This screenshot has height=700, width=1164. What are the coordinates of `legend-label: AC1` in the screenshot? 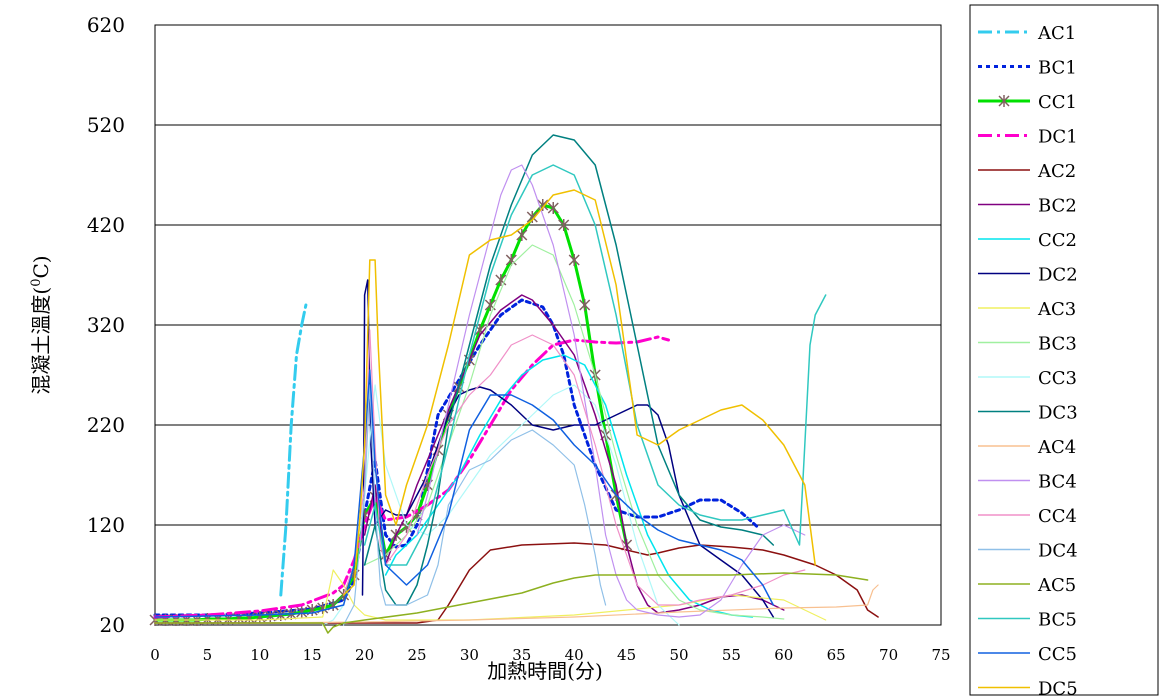 It's located at (1056, 33).